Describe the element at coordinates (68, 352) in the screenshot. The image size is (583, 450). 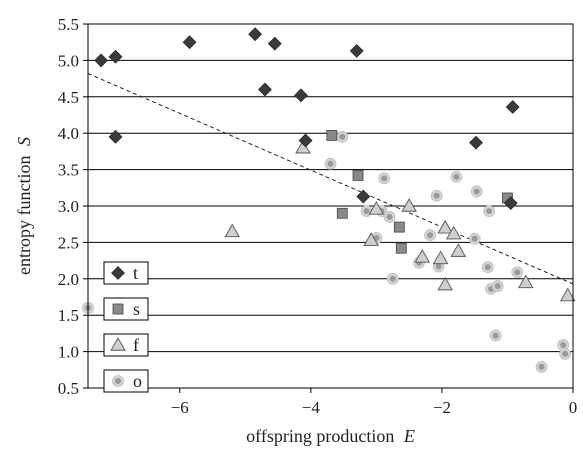
I see `y-tick-label: 1.0` at that location.